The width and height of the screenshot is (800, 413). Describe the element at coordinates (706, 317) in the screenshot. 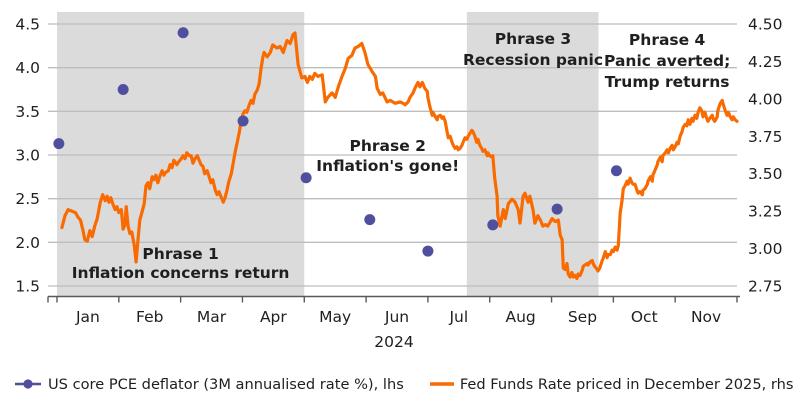

I see `month-label: Nov` at that location.